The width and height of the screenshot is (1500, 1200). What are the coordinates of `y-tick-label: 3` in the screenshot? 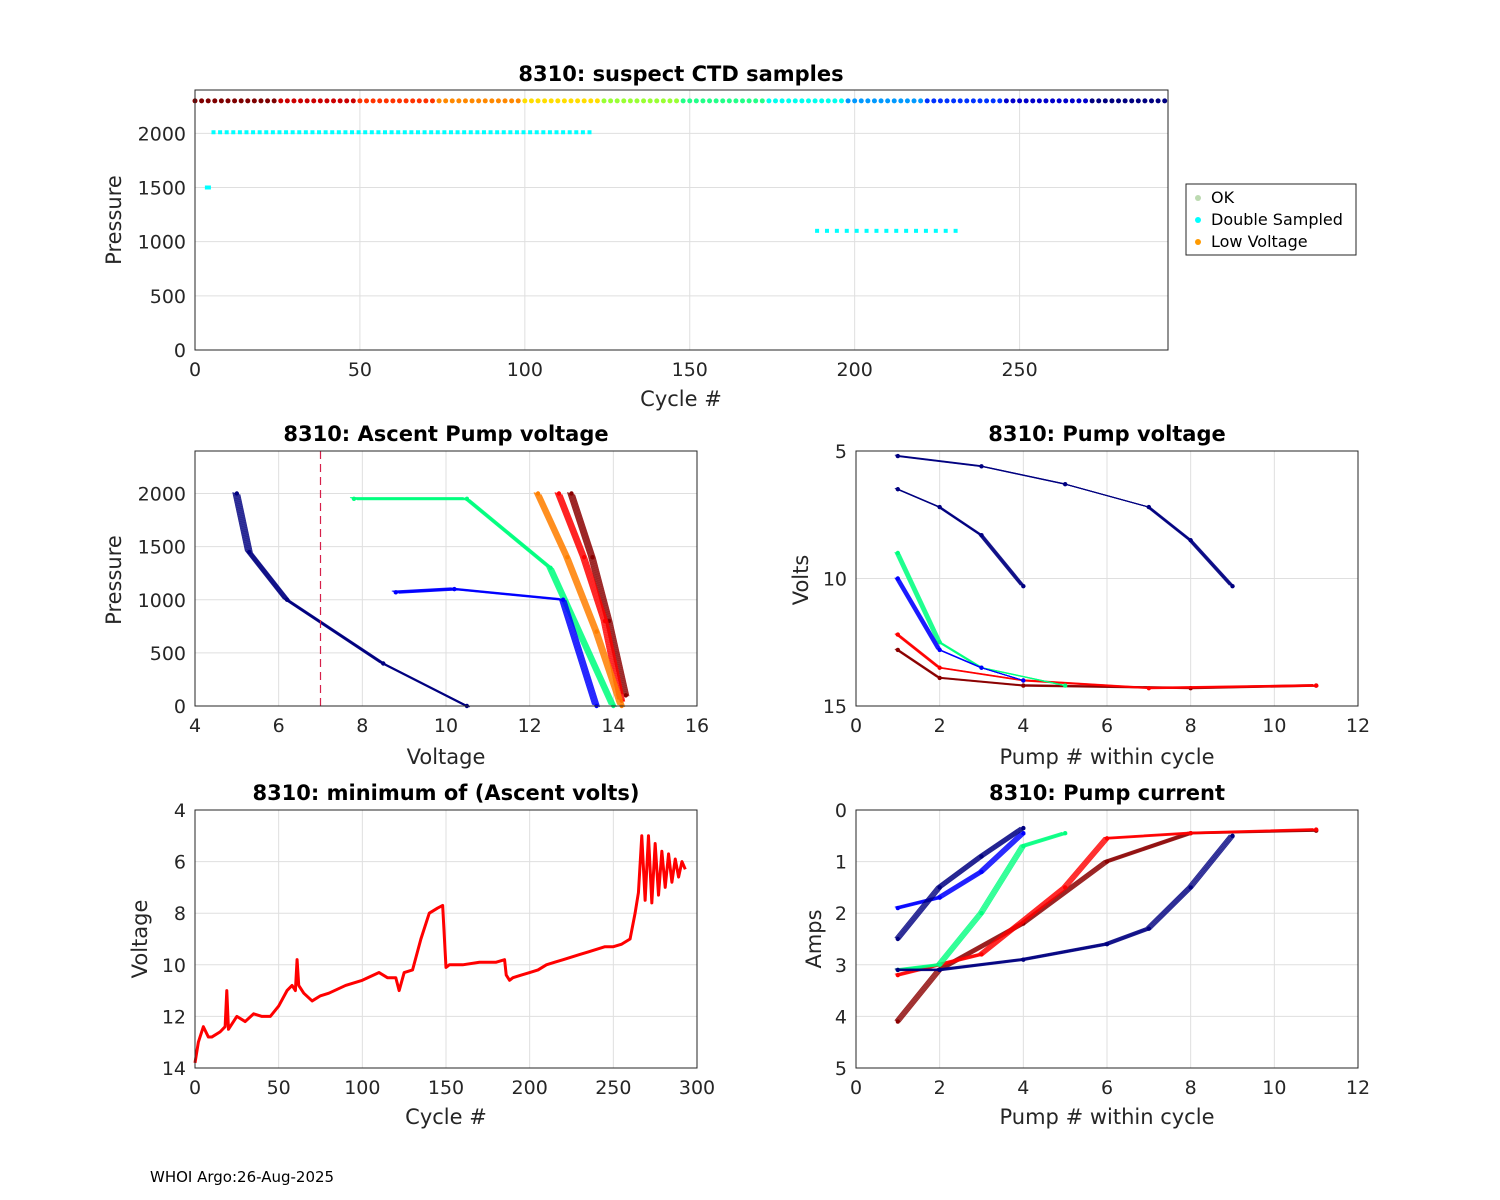 It's located at (841, 966).